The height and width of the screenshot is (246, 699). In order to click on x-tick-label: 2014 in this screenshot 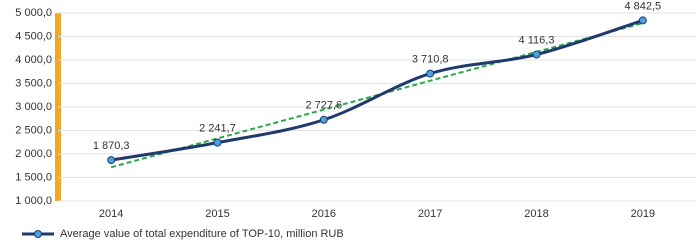, I will do `click(111, 214)`.